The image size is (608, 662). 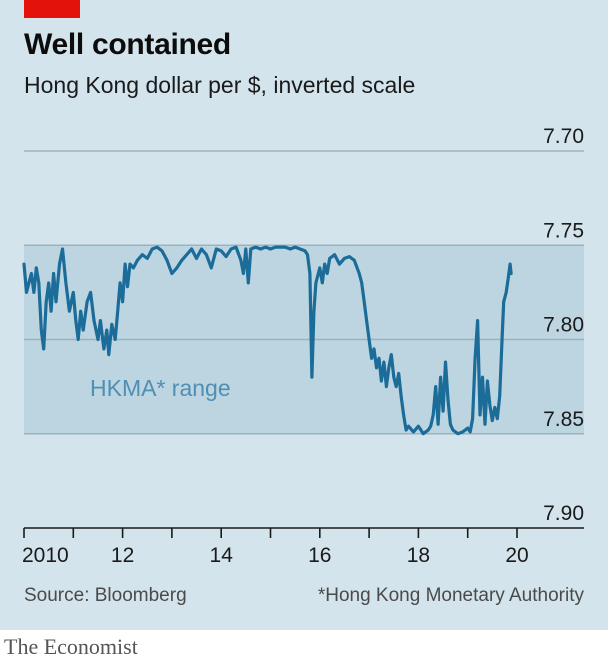 I want to click on y-axis-labels: 7.70 7.75 7.80 7.85 7.90, so click(x=563, y=325).